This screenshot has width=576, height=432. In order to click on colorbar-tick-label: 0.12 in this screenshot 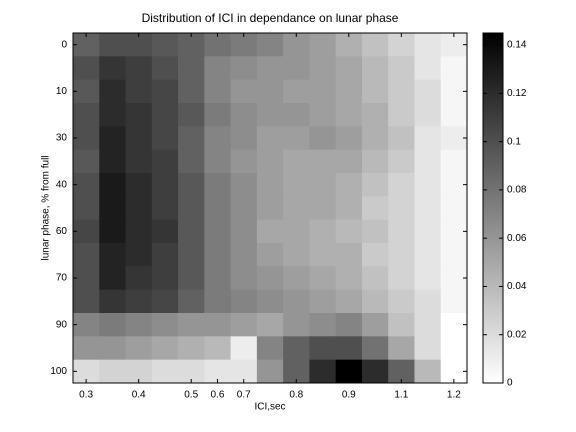, I will do `click(517, 93)`.